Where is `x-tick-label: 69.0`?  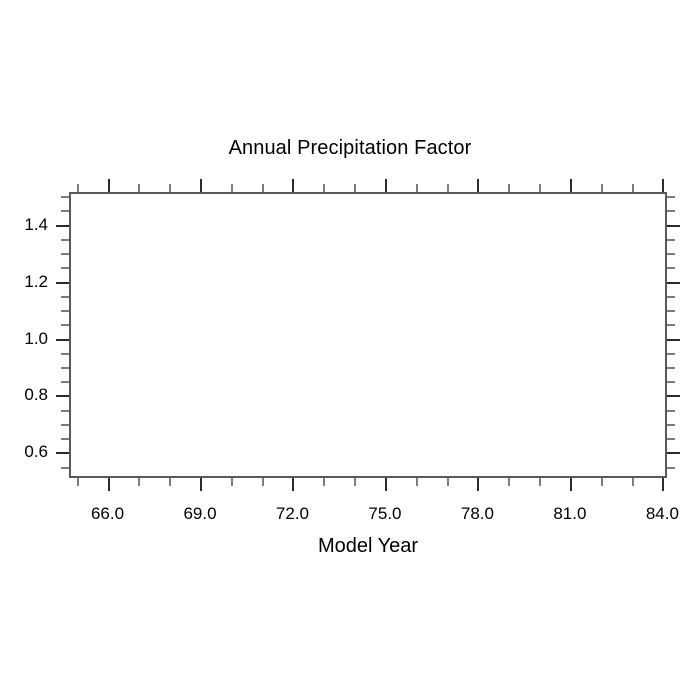
x-tick-label: 69.0 is located at coordinates (200, 513).